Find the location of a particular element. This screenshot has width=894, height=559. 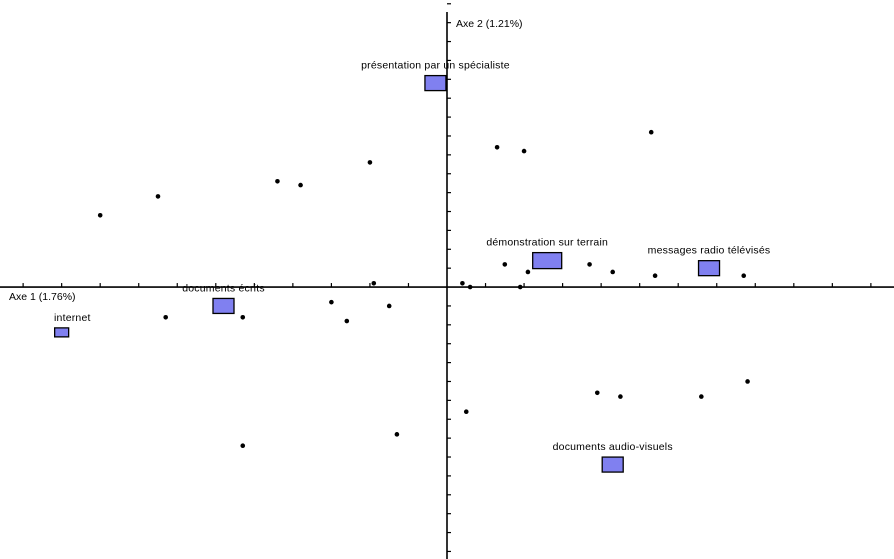

modality-label: messages radio télévisés is located at coordinates (709, 251).